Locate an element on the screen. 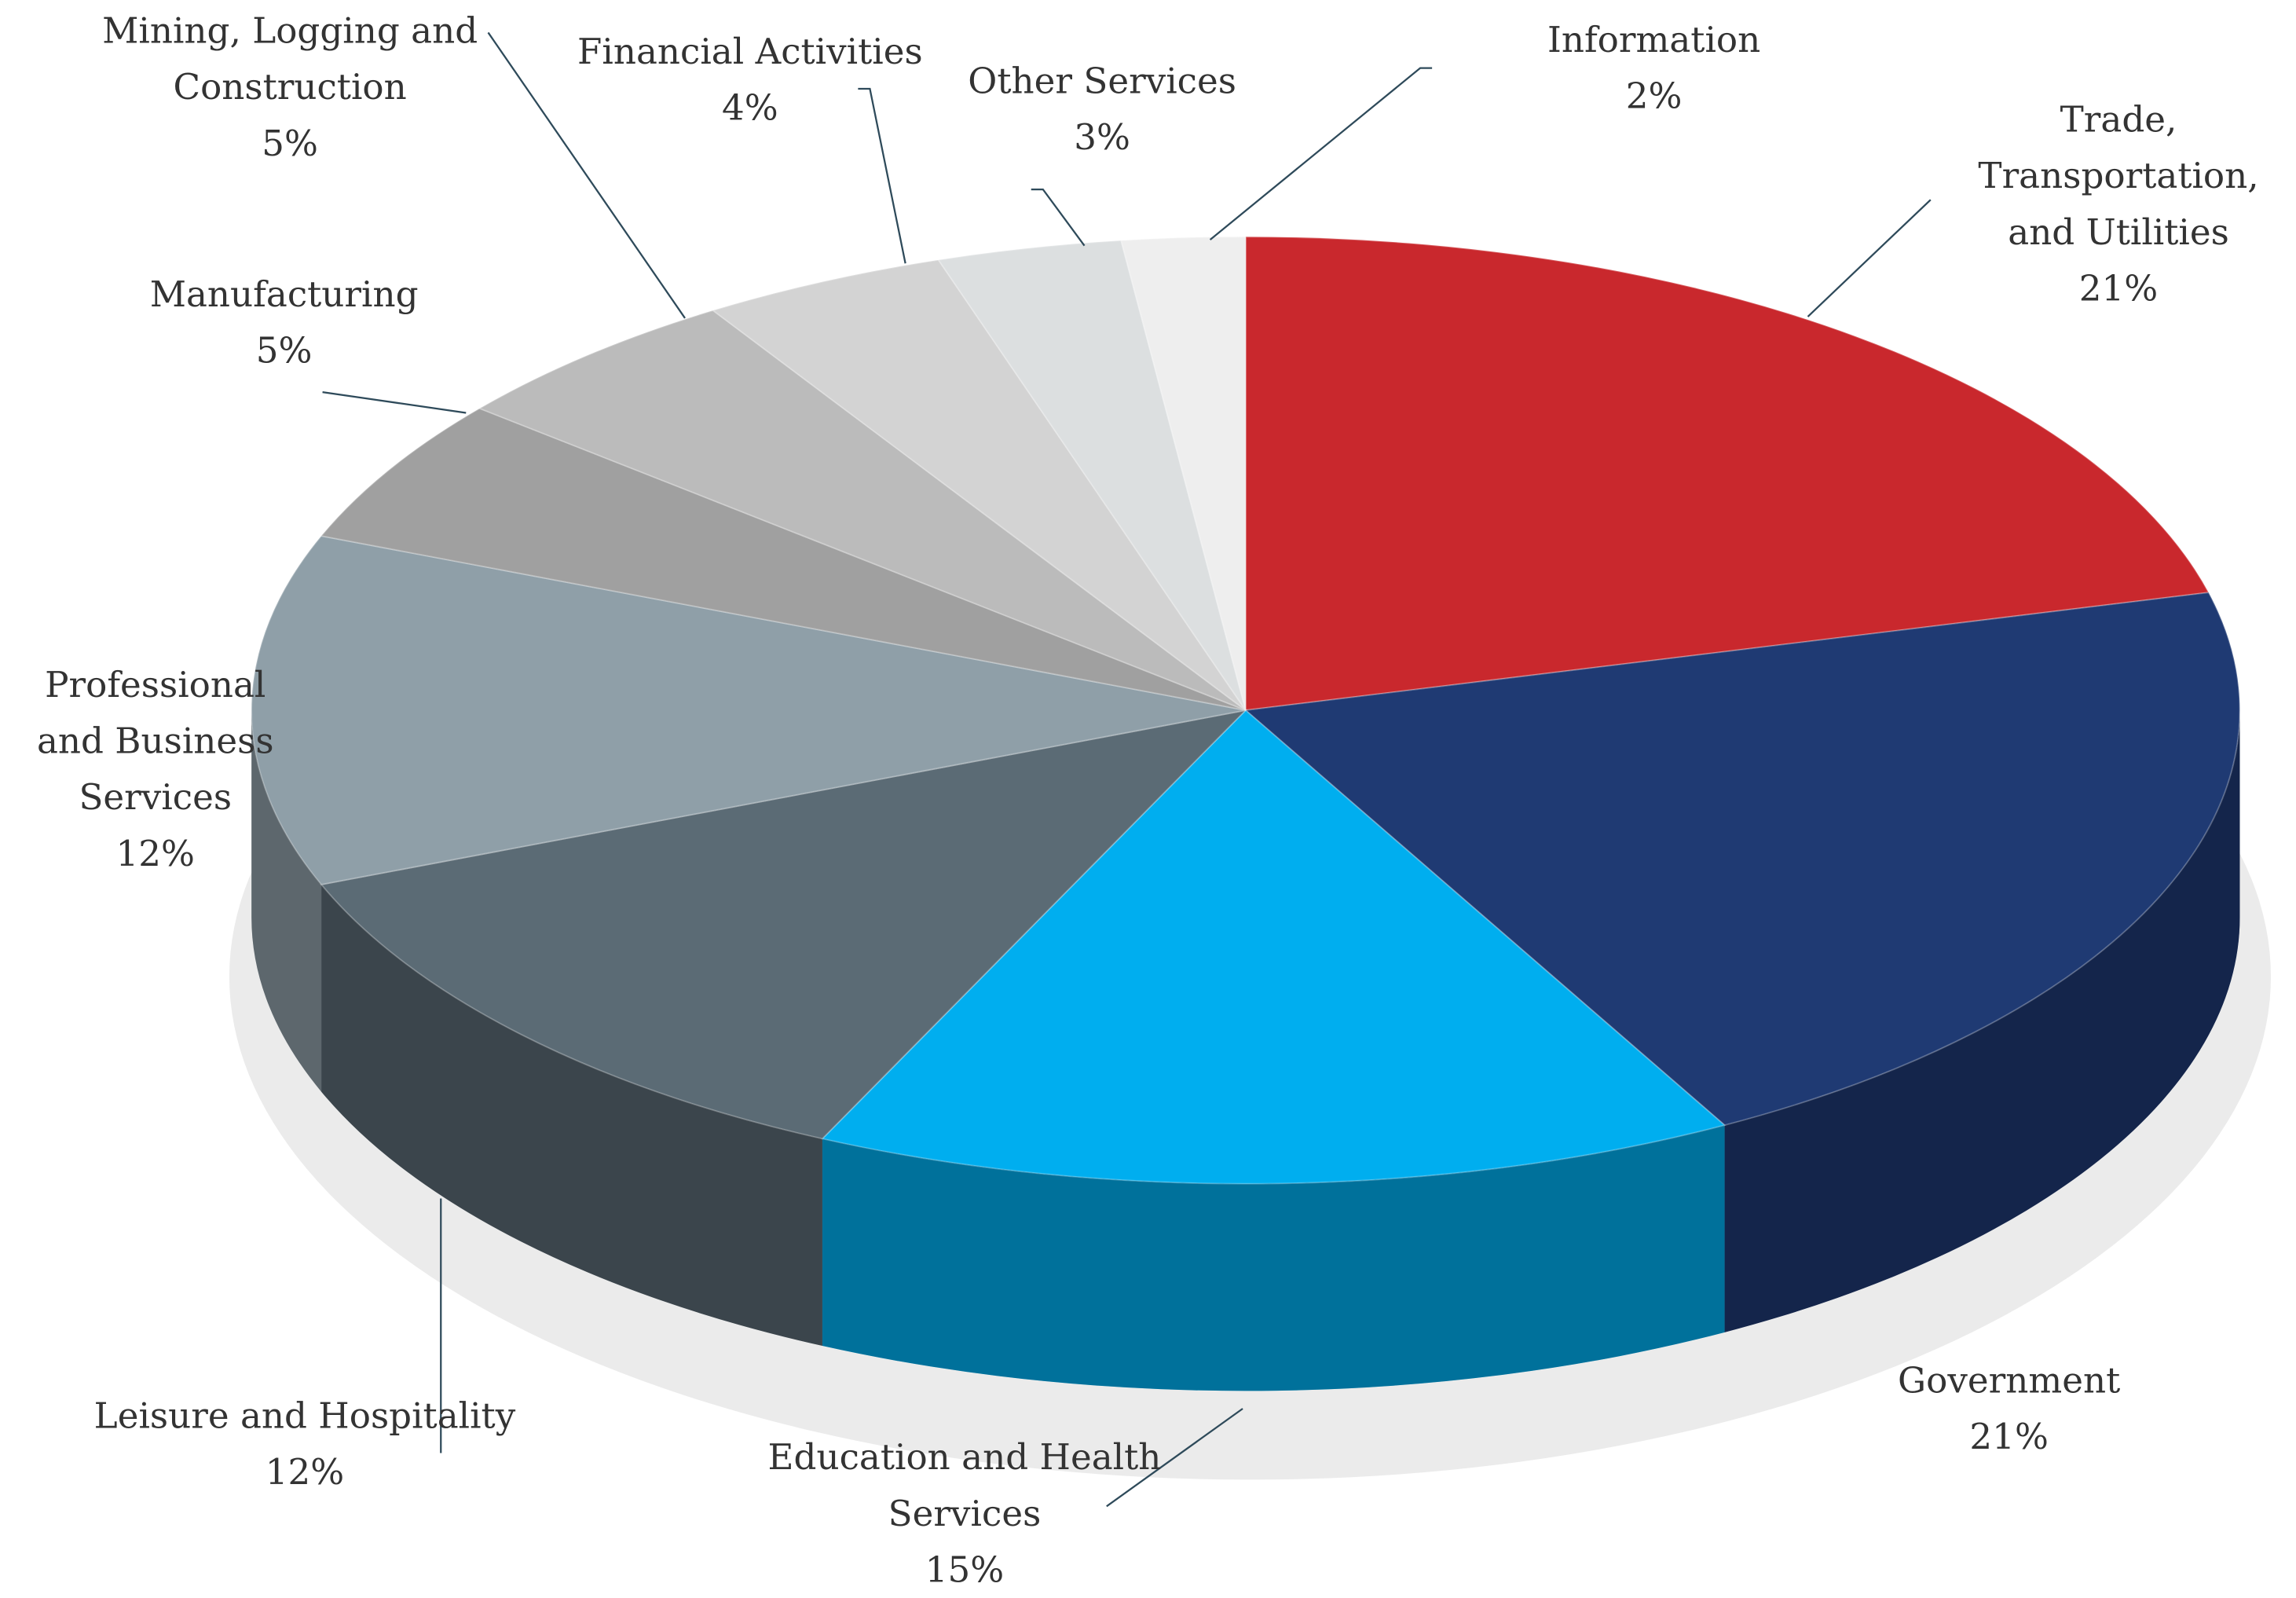  slice-label: Government 21% is located at coordinates (2008, 1408).